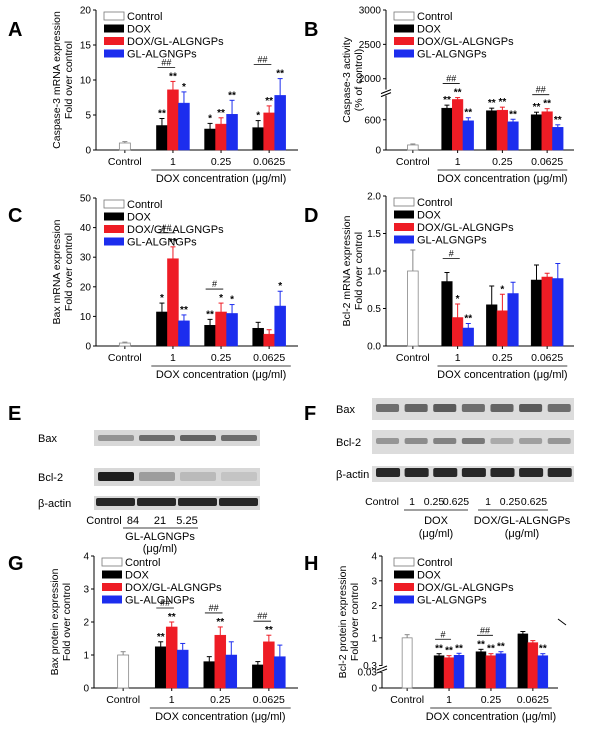 Image resolution: width=591 pixels, height=735 pixels. I want to click on y-axis-label: Caspase-3 mRNA expression, so click(57, 80).